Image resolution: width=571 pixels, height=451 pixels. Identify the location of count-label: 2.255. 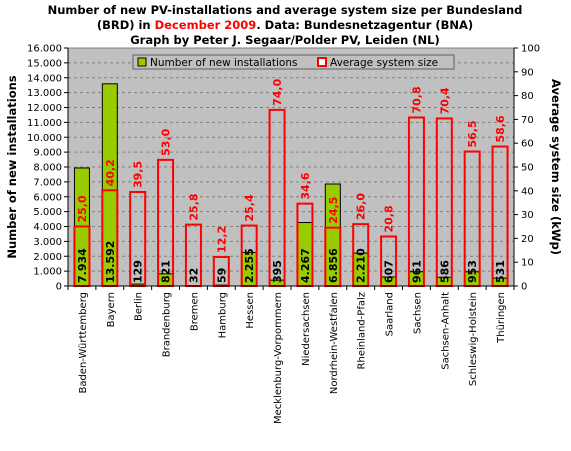
(249, 265).